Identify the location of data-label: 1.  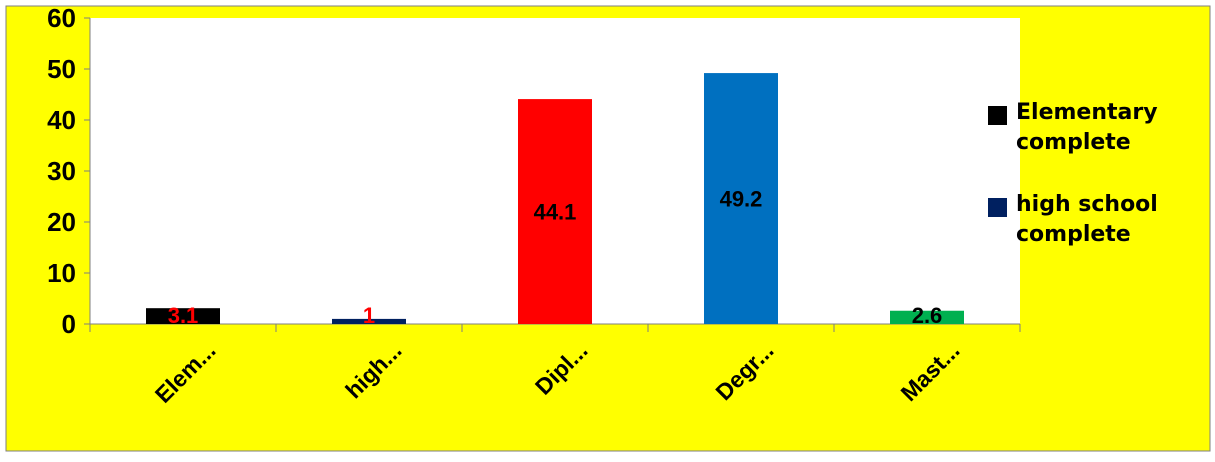
(369, 315).